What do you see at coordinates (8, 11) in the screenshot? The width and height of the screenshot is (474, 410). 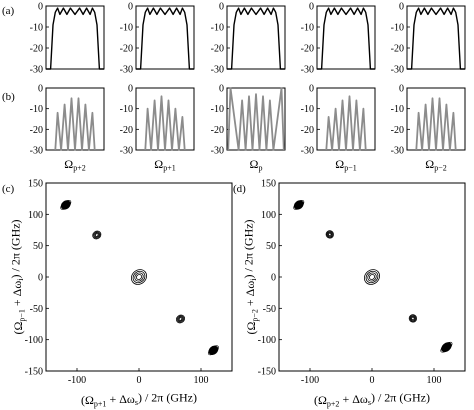 I see `panel-label-a: (a)` at bounding box center [8, 11].